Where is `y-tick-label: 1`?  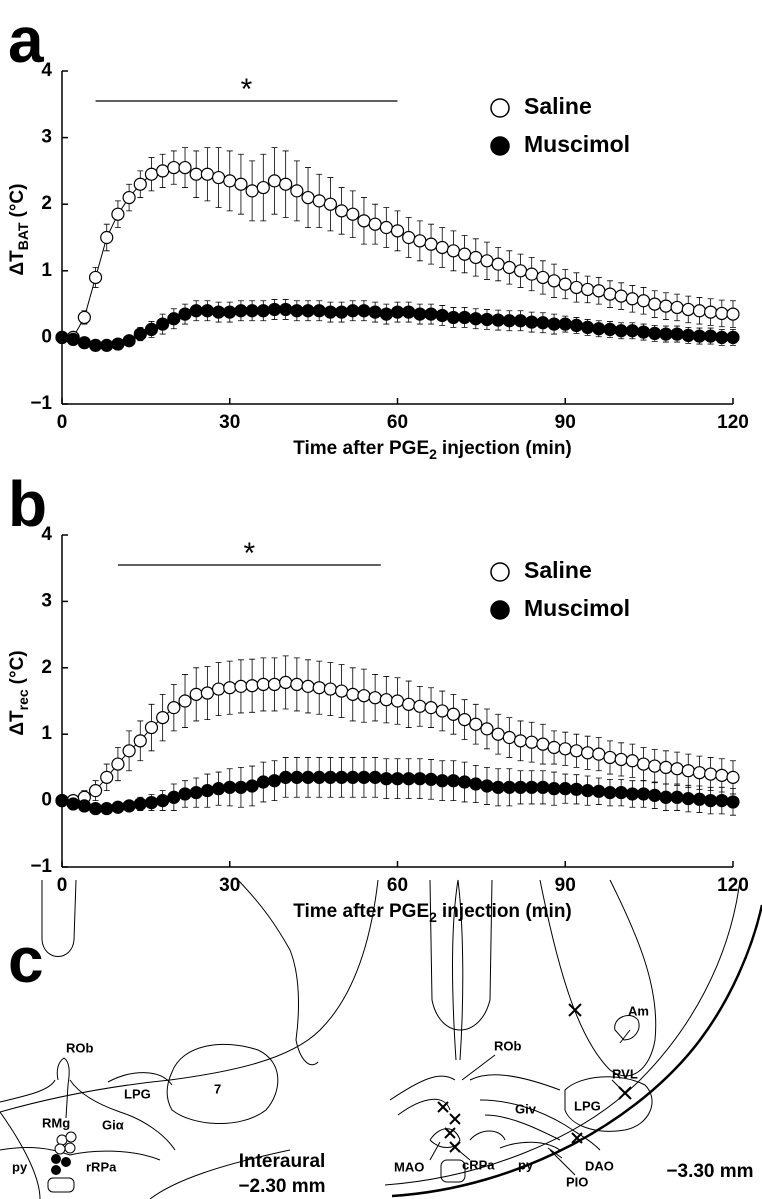 y-tick-label: 1 is located at coordinates (46, 733).